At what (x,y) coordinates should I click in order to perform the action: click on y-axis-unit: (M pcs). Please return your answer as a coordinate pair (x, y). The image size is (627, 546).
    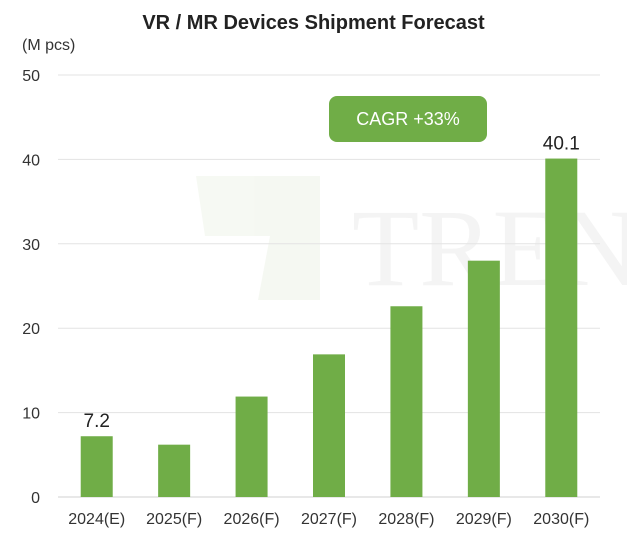
    Looking at the image, I should click on (49, 45).